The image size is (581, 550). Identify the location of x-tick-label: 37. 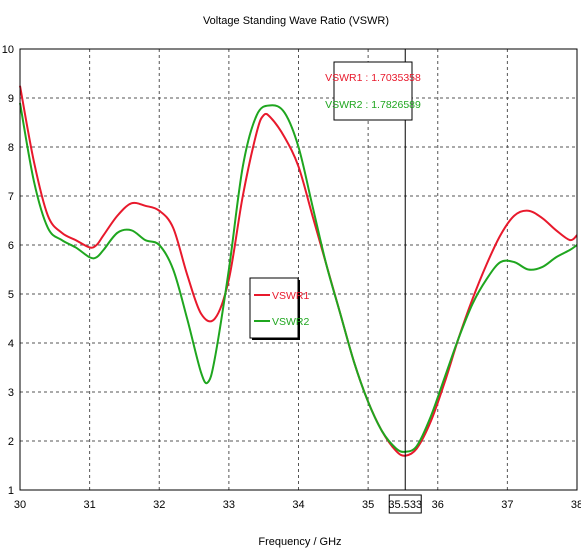
(507, 505).